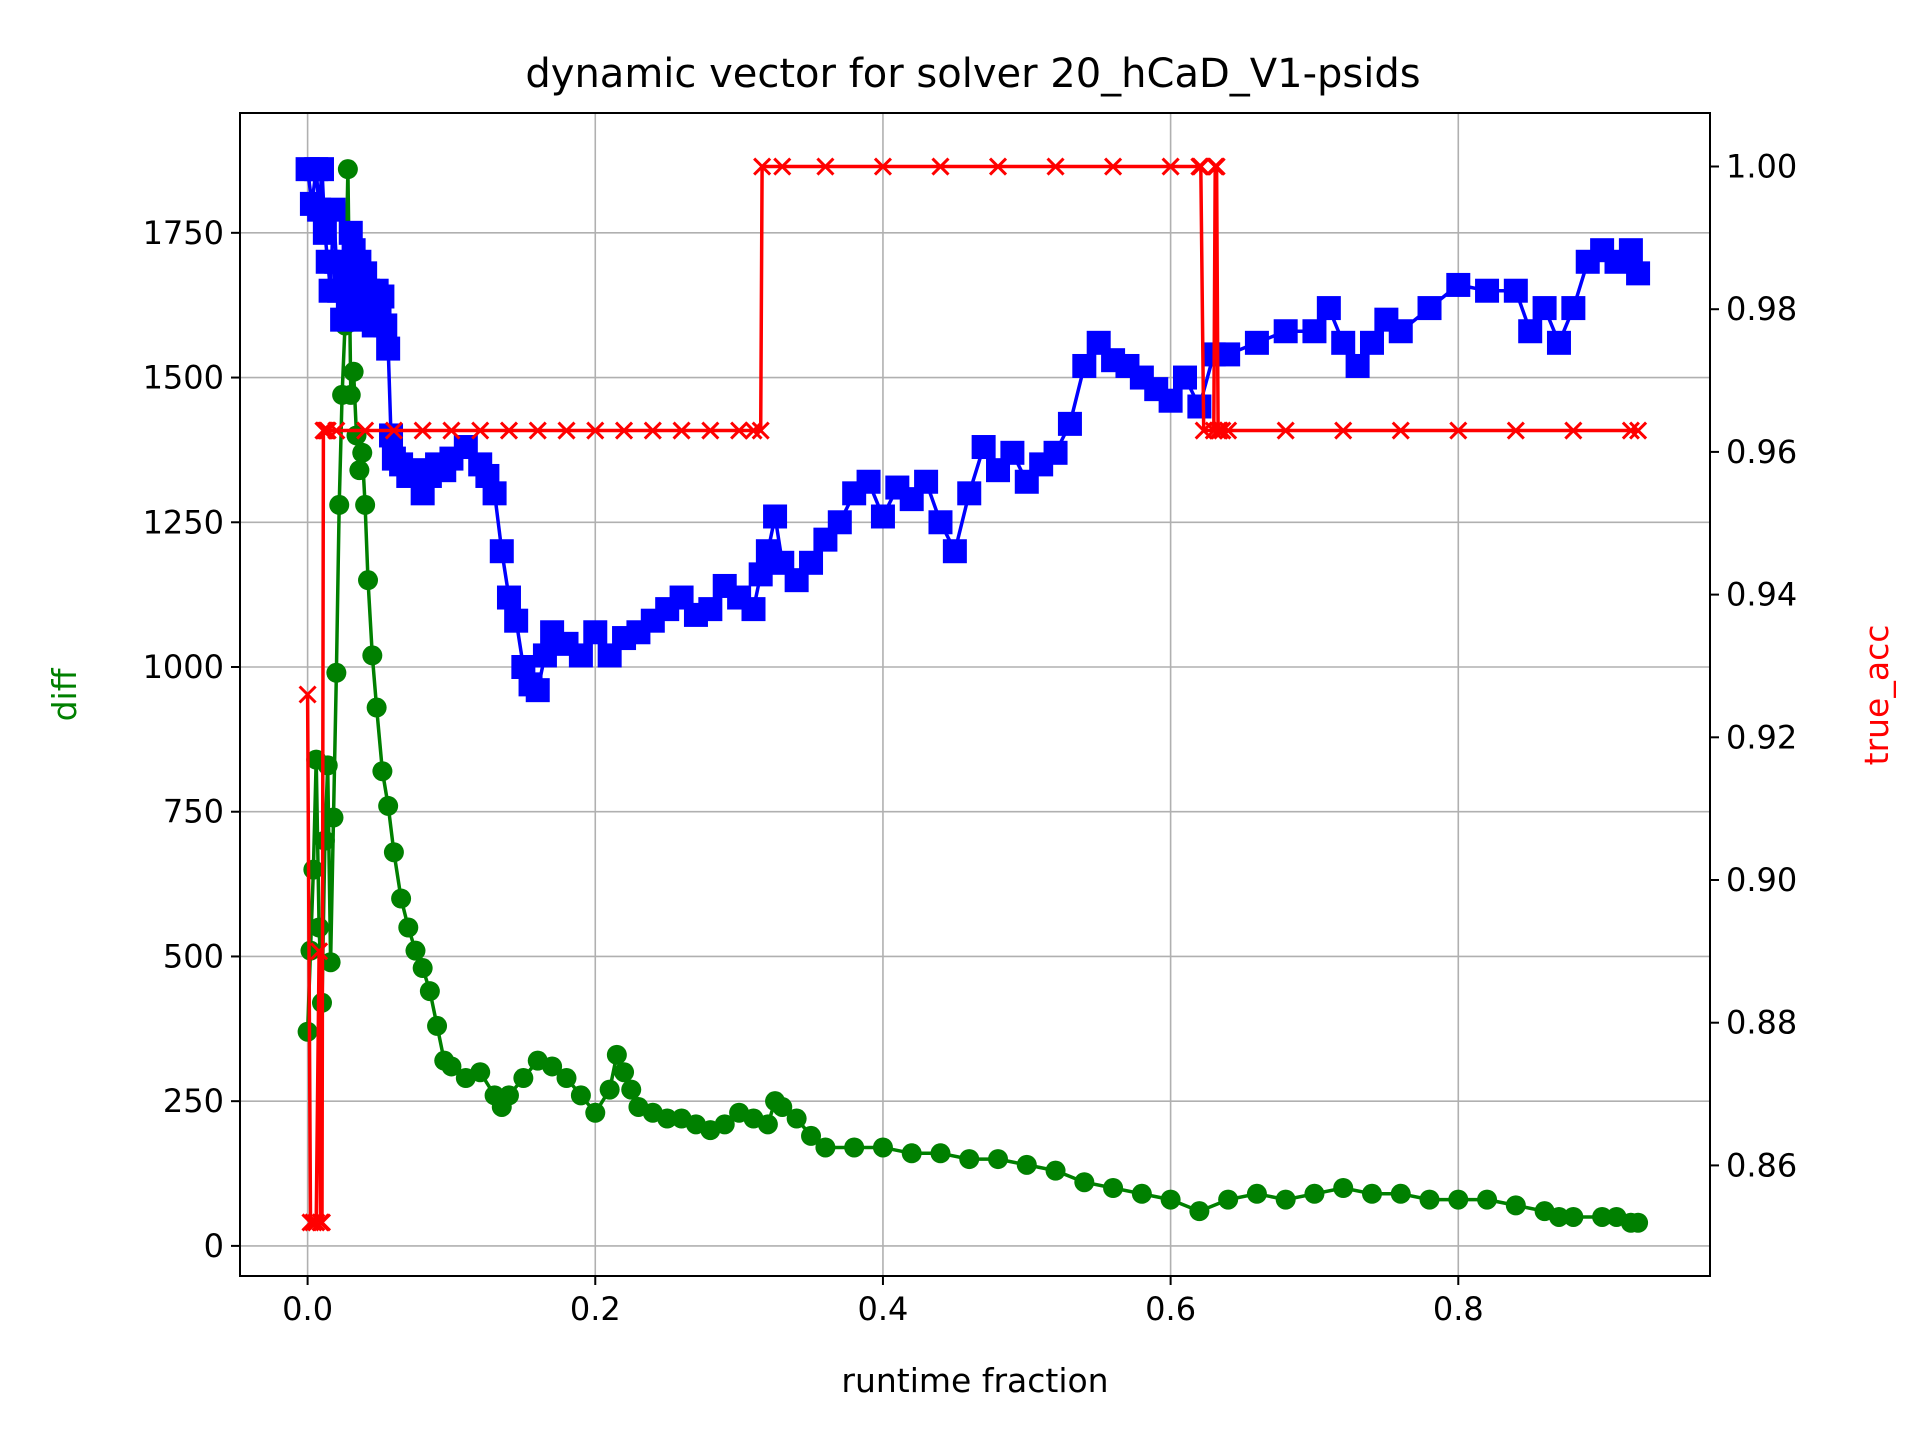 The height and width of the screenshot is (1440, 1920). What do you see at coordinates (1761, 1165) in the screenshot?
I see `y-right-tick-label: 0.86` at bounding box center [1761, 1165].